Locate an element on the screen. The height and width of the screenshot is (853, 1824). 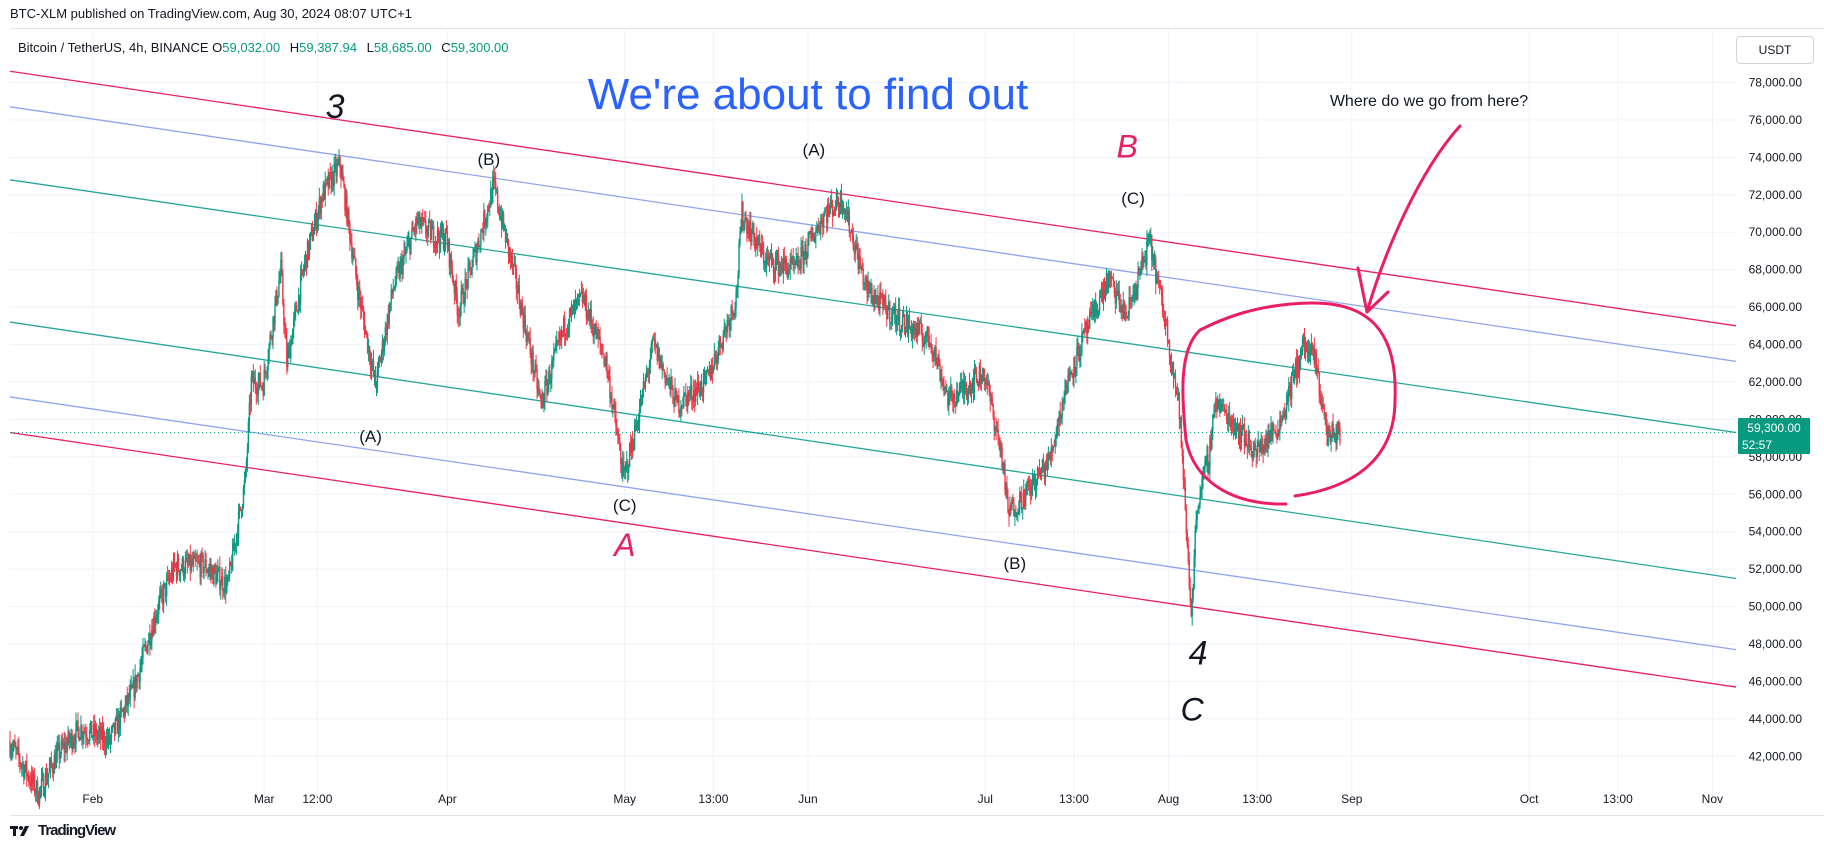
x-tick-label: Feb is located at coordinates (92, 799).